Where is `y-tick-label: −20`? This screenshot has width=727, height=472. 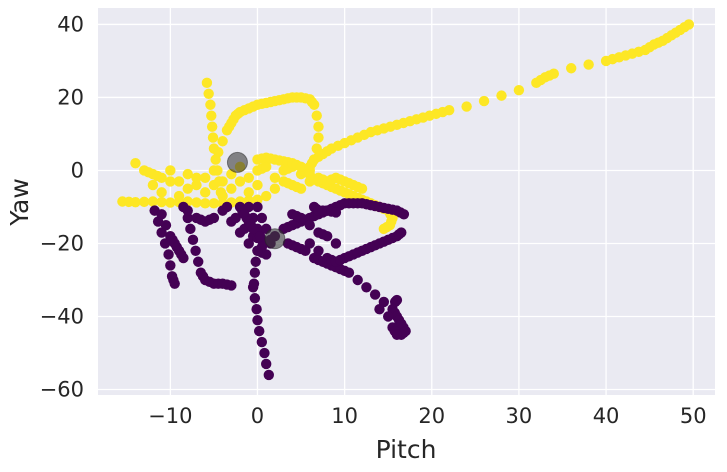
y-tick-label: −20 is located at coordinates (62, 243).